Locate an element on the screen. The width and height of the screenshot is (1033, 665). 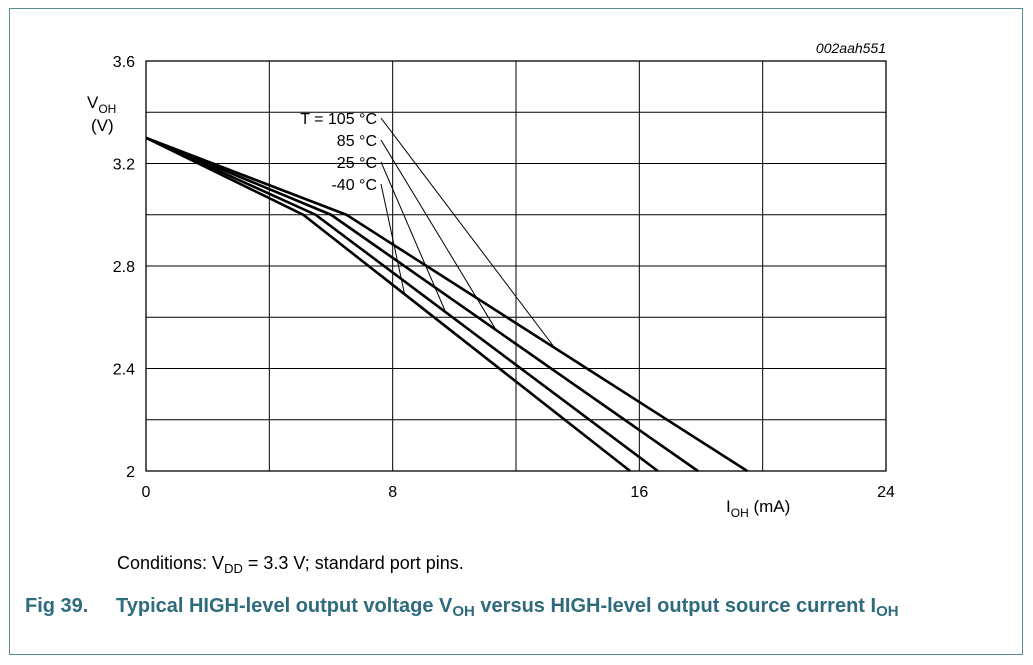
legend-label-2: 25 °C is located at coordinates (357, 163).